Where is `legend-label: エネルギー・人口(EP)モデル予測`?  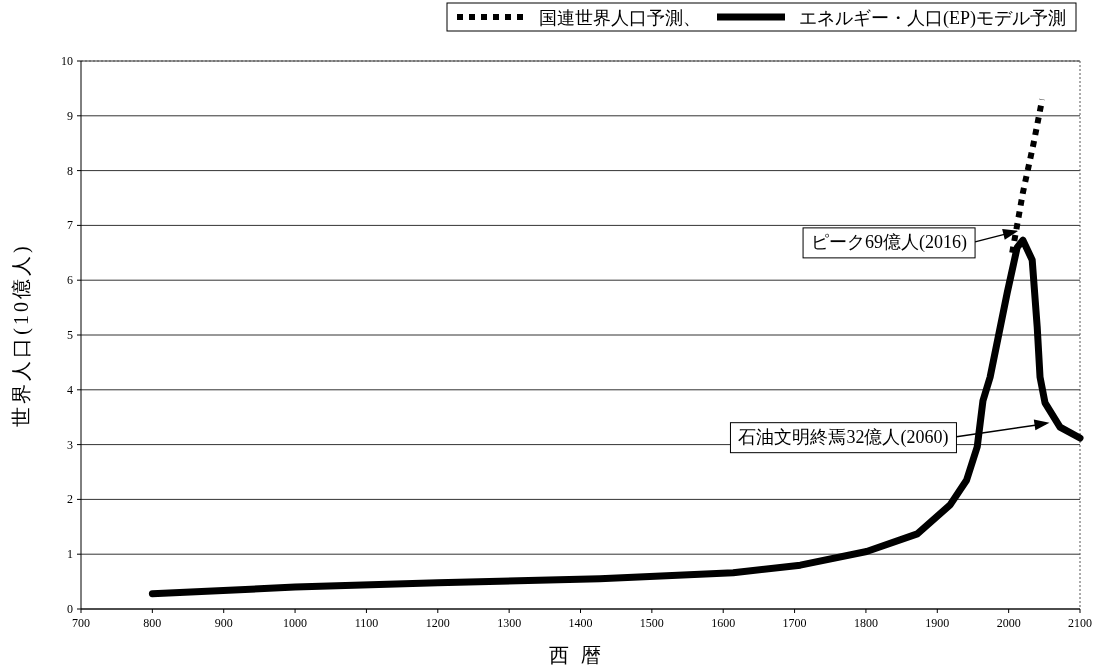
legend-label: エネルギー・人口(EP)モデル予測 is located at coordinates (932, 18).